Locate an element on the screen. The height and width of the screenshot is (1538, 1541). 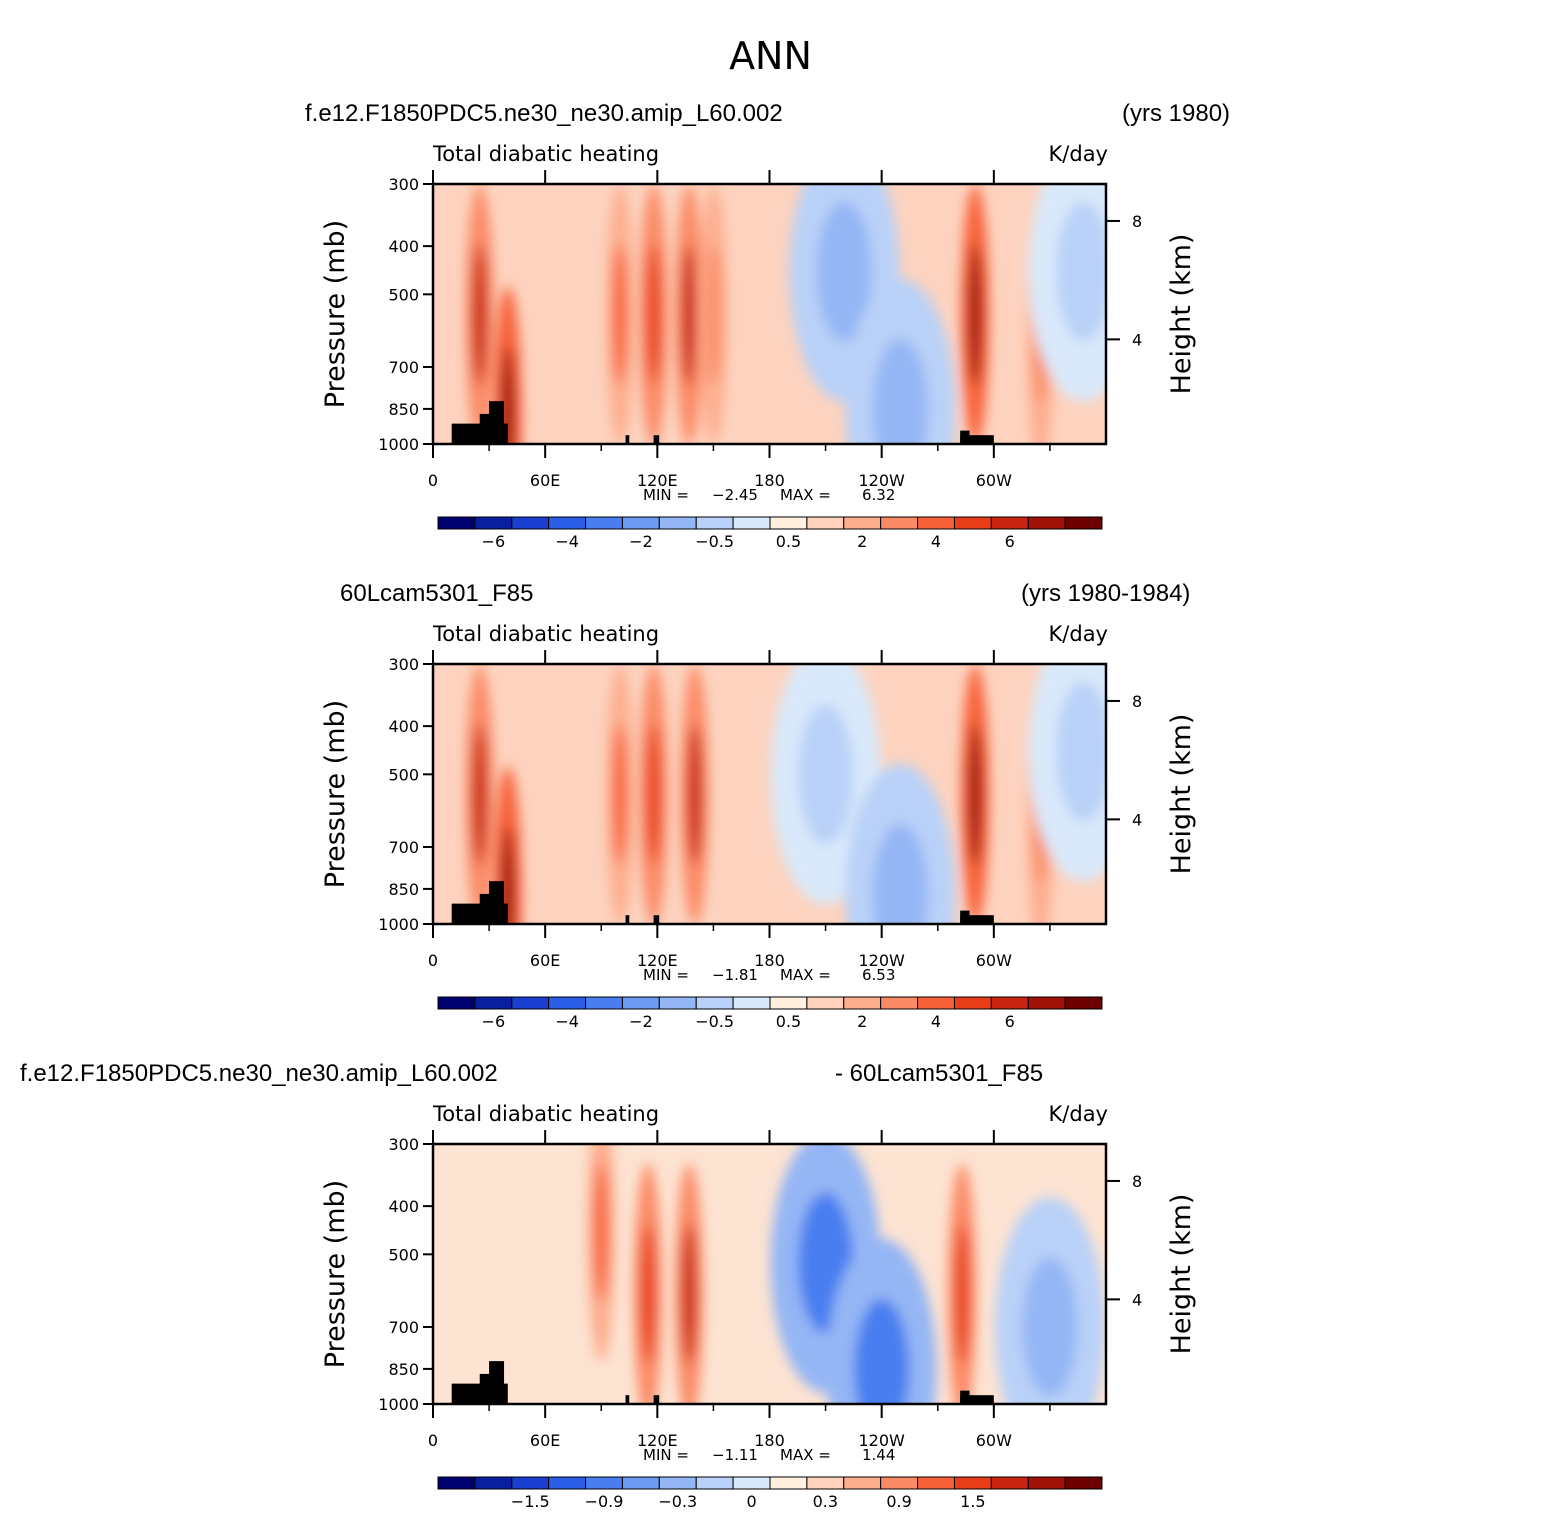
colorbar-label: −2 is located at coordinates (641, 1021).